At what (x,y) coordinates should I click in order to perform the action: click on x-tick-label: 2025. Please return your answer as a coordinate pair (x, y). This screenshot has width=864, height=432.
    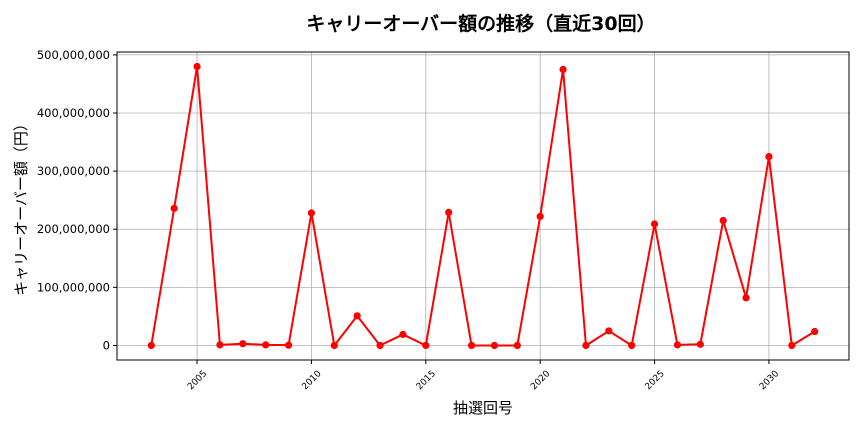
    Looking at the image, I should click on (655, 380).